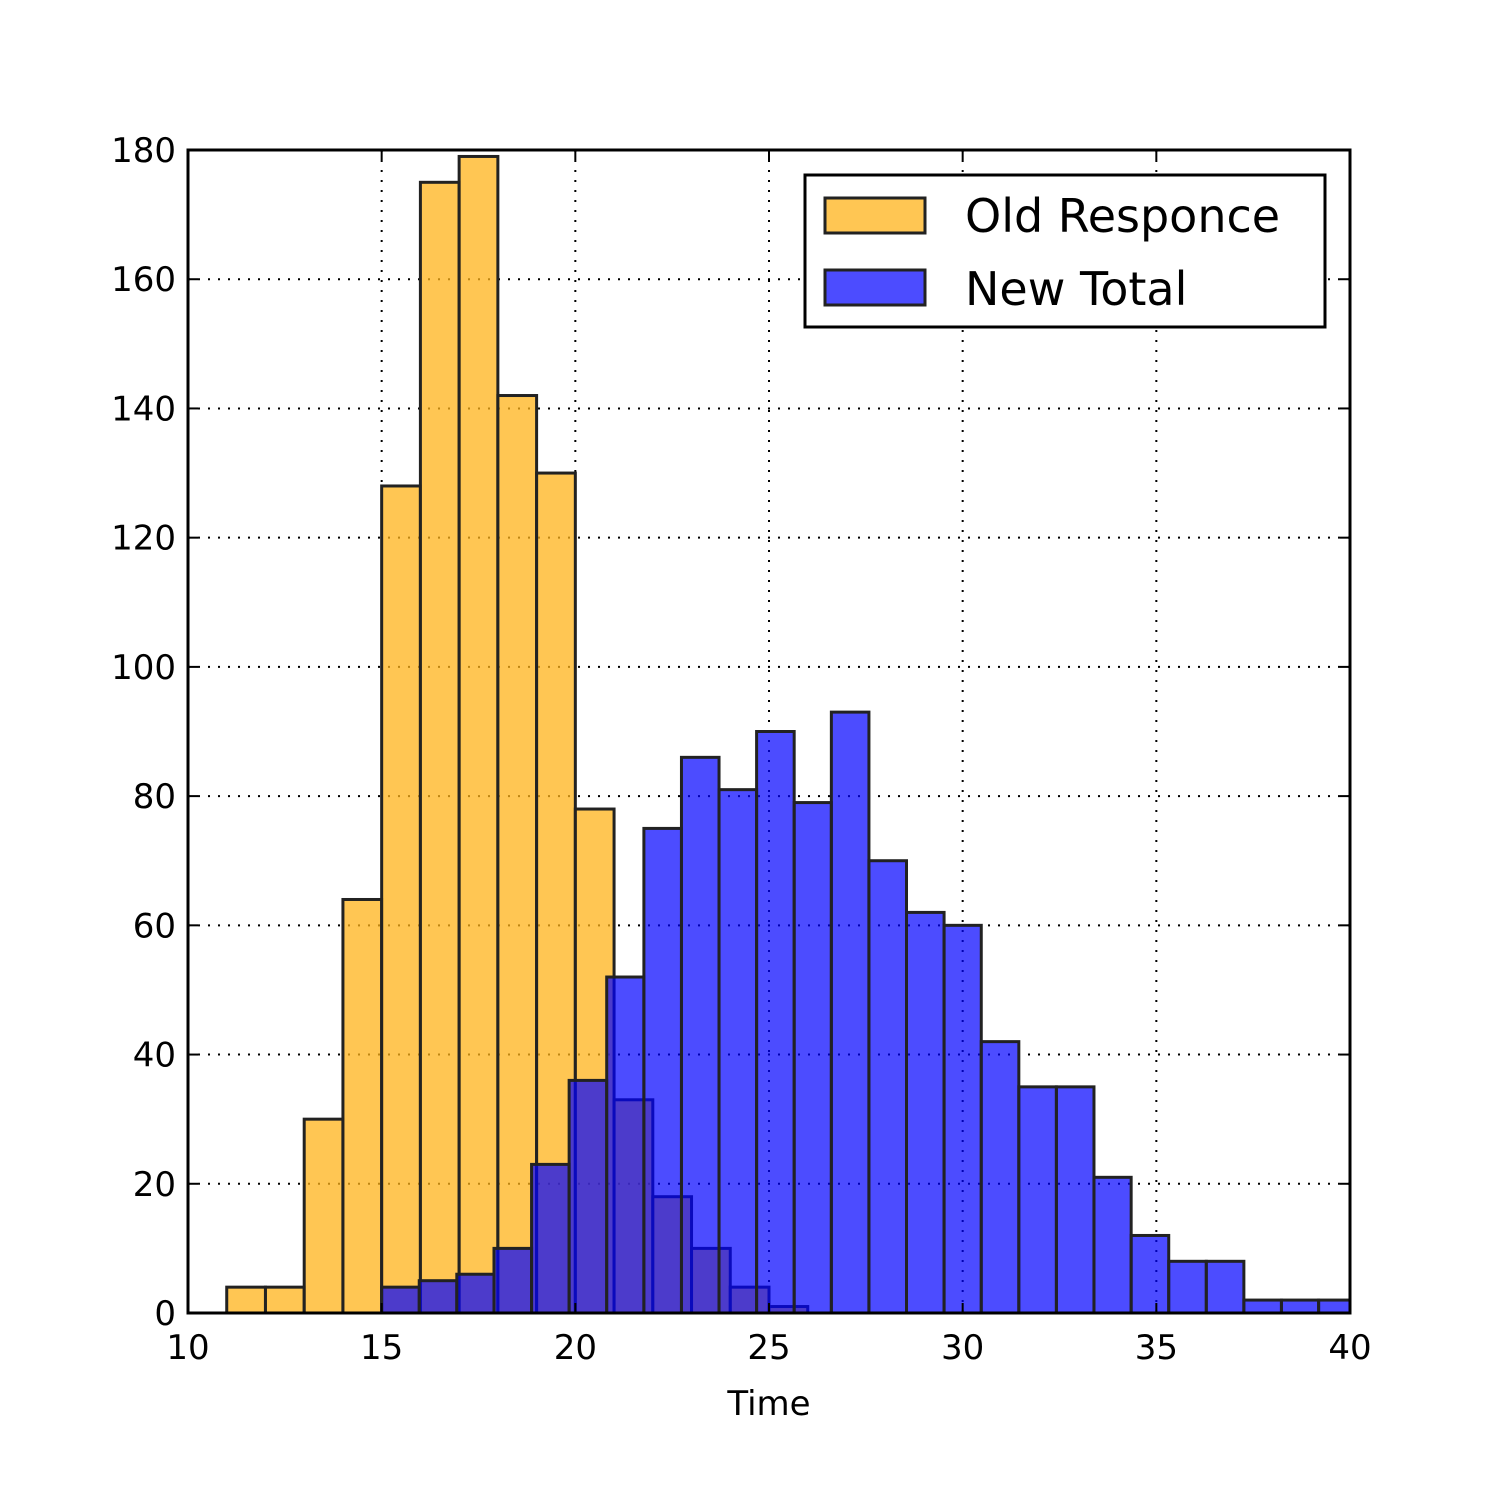 This screenshot has height=1500, width=1500. Describe the element at coordinates (1076, 289) in the screenshot. I see `legend-label-new-total: New Total` at that location.